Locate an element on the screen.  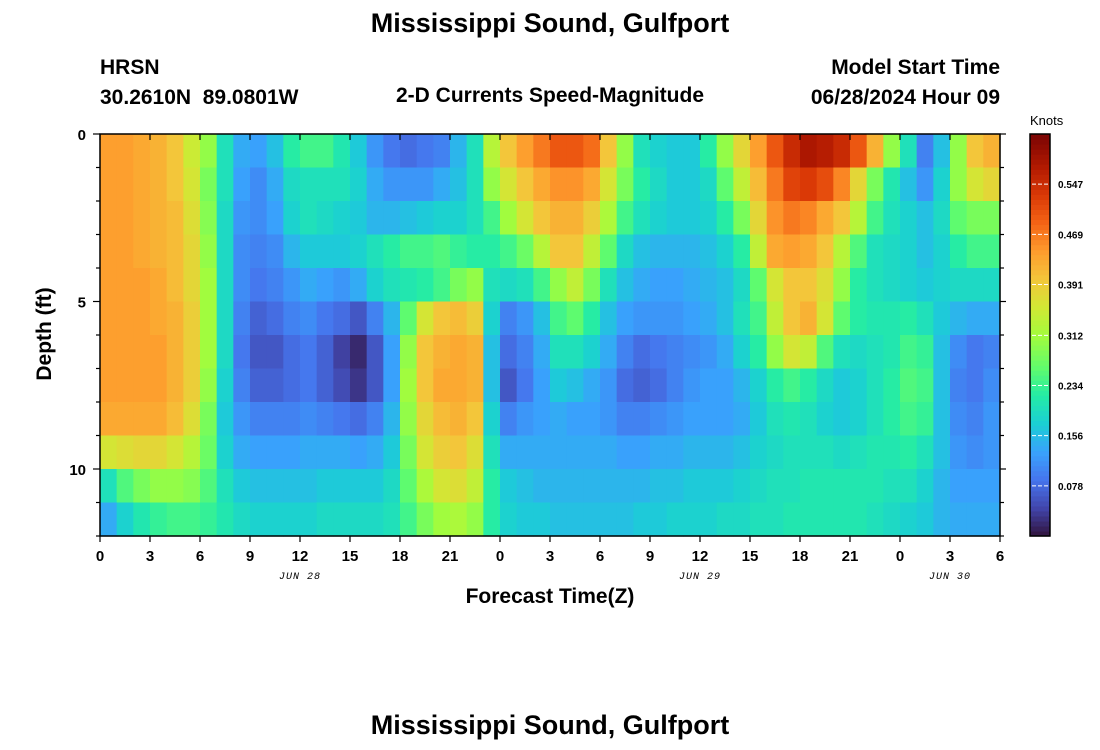
page-title: Mississippi Sound, Gulfport is located at coordinates (550, 23).